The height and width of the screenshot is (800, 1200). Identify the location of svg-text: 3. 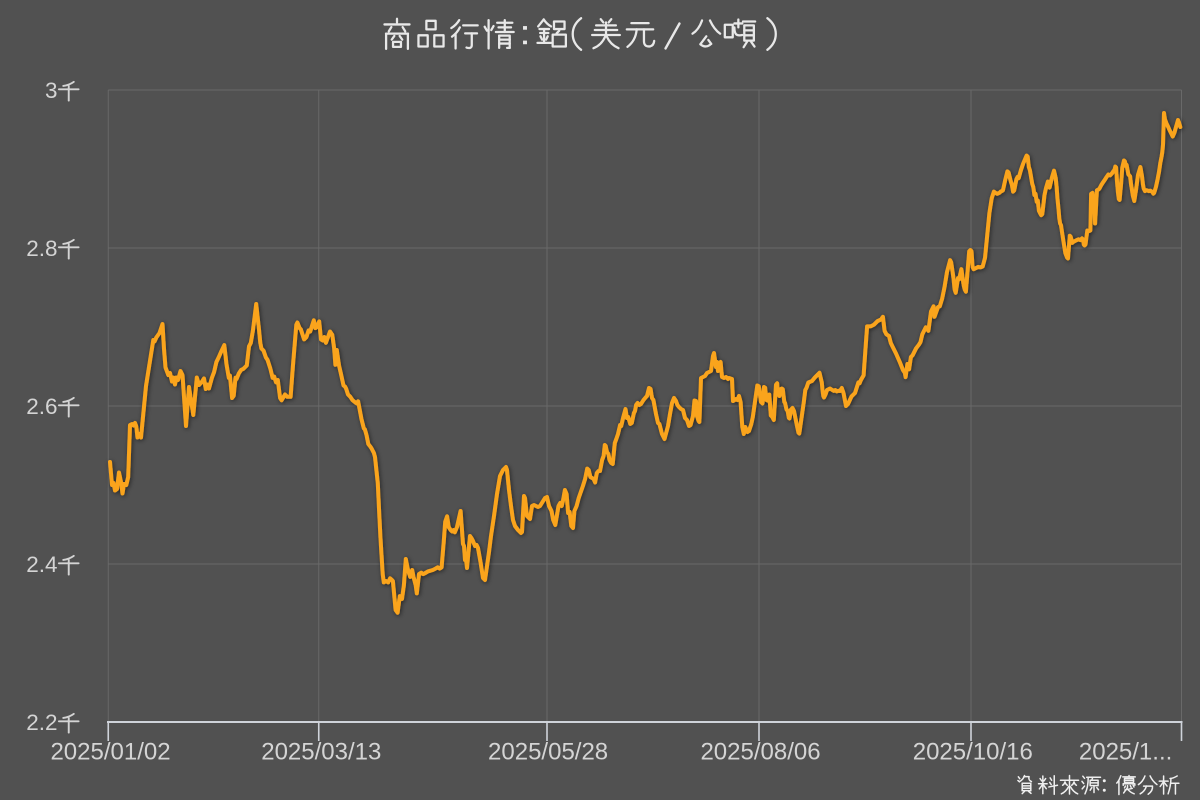
(51, 90).